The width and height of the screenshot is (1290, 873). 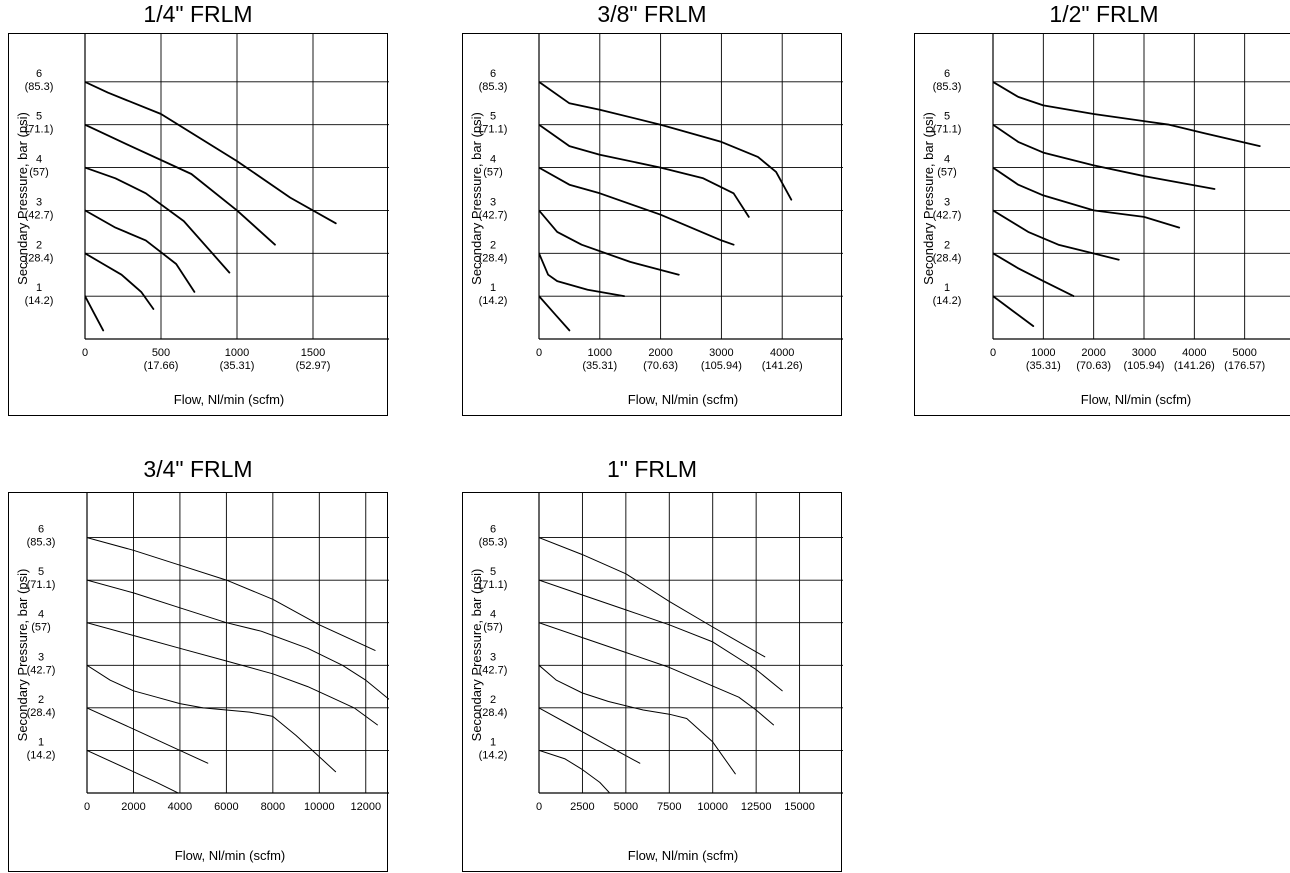 What do you see at coordinates (198, 14) in the screenshot?
I see `chart-title: 1/4" FRLM` at bounding box center [198, 14].